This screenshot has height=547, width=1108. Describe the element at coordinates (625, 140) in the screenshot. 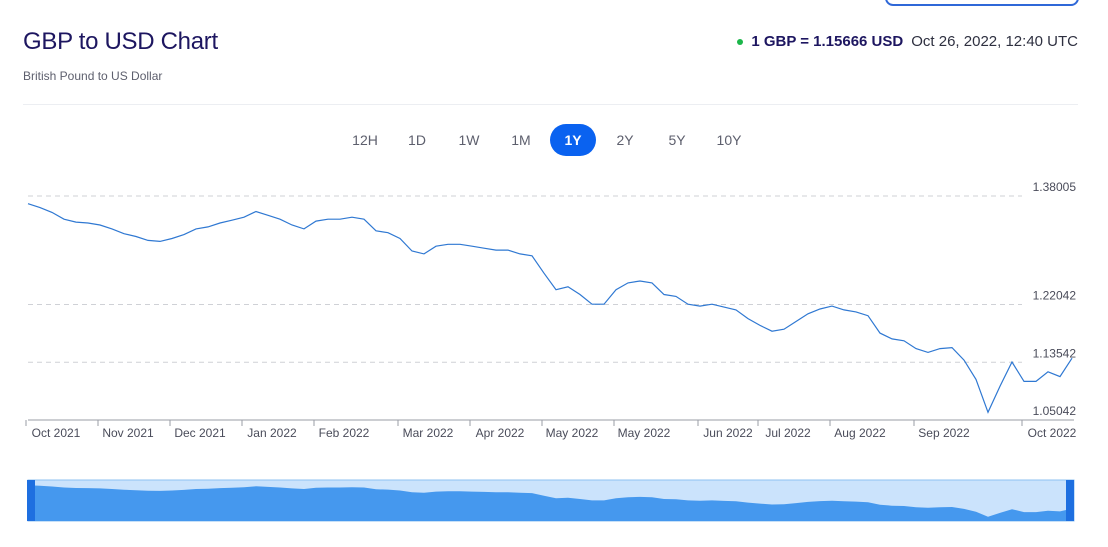

I see `range-button: 2Y` at that location.